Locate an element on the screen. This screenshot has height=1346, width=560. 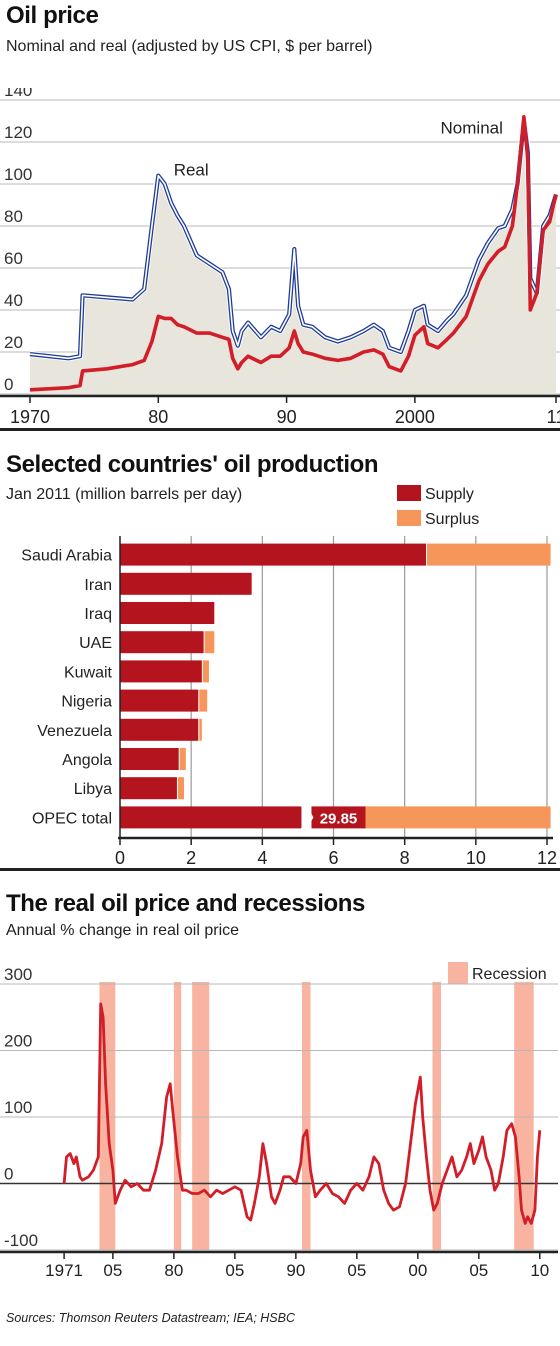
x-tick-label: 12 is located at coordinates (547, 858).